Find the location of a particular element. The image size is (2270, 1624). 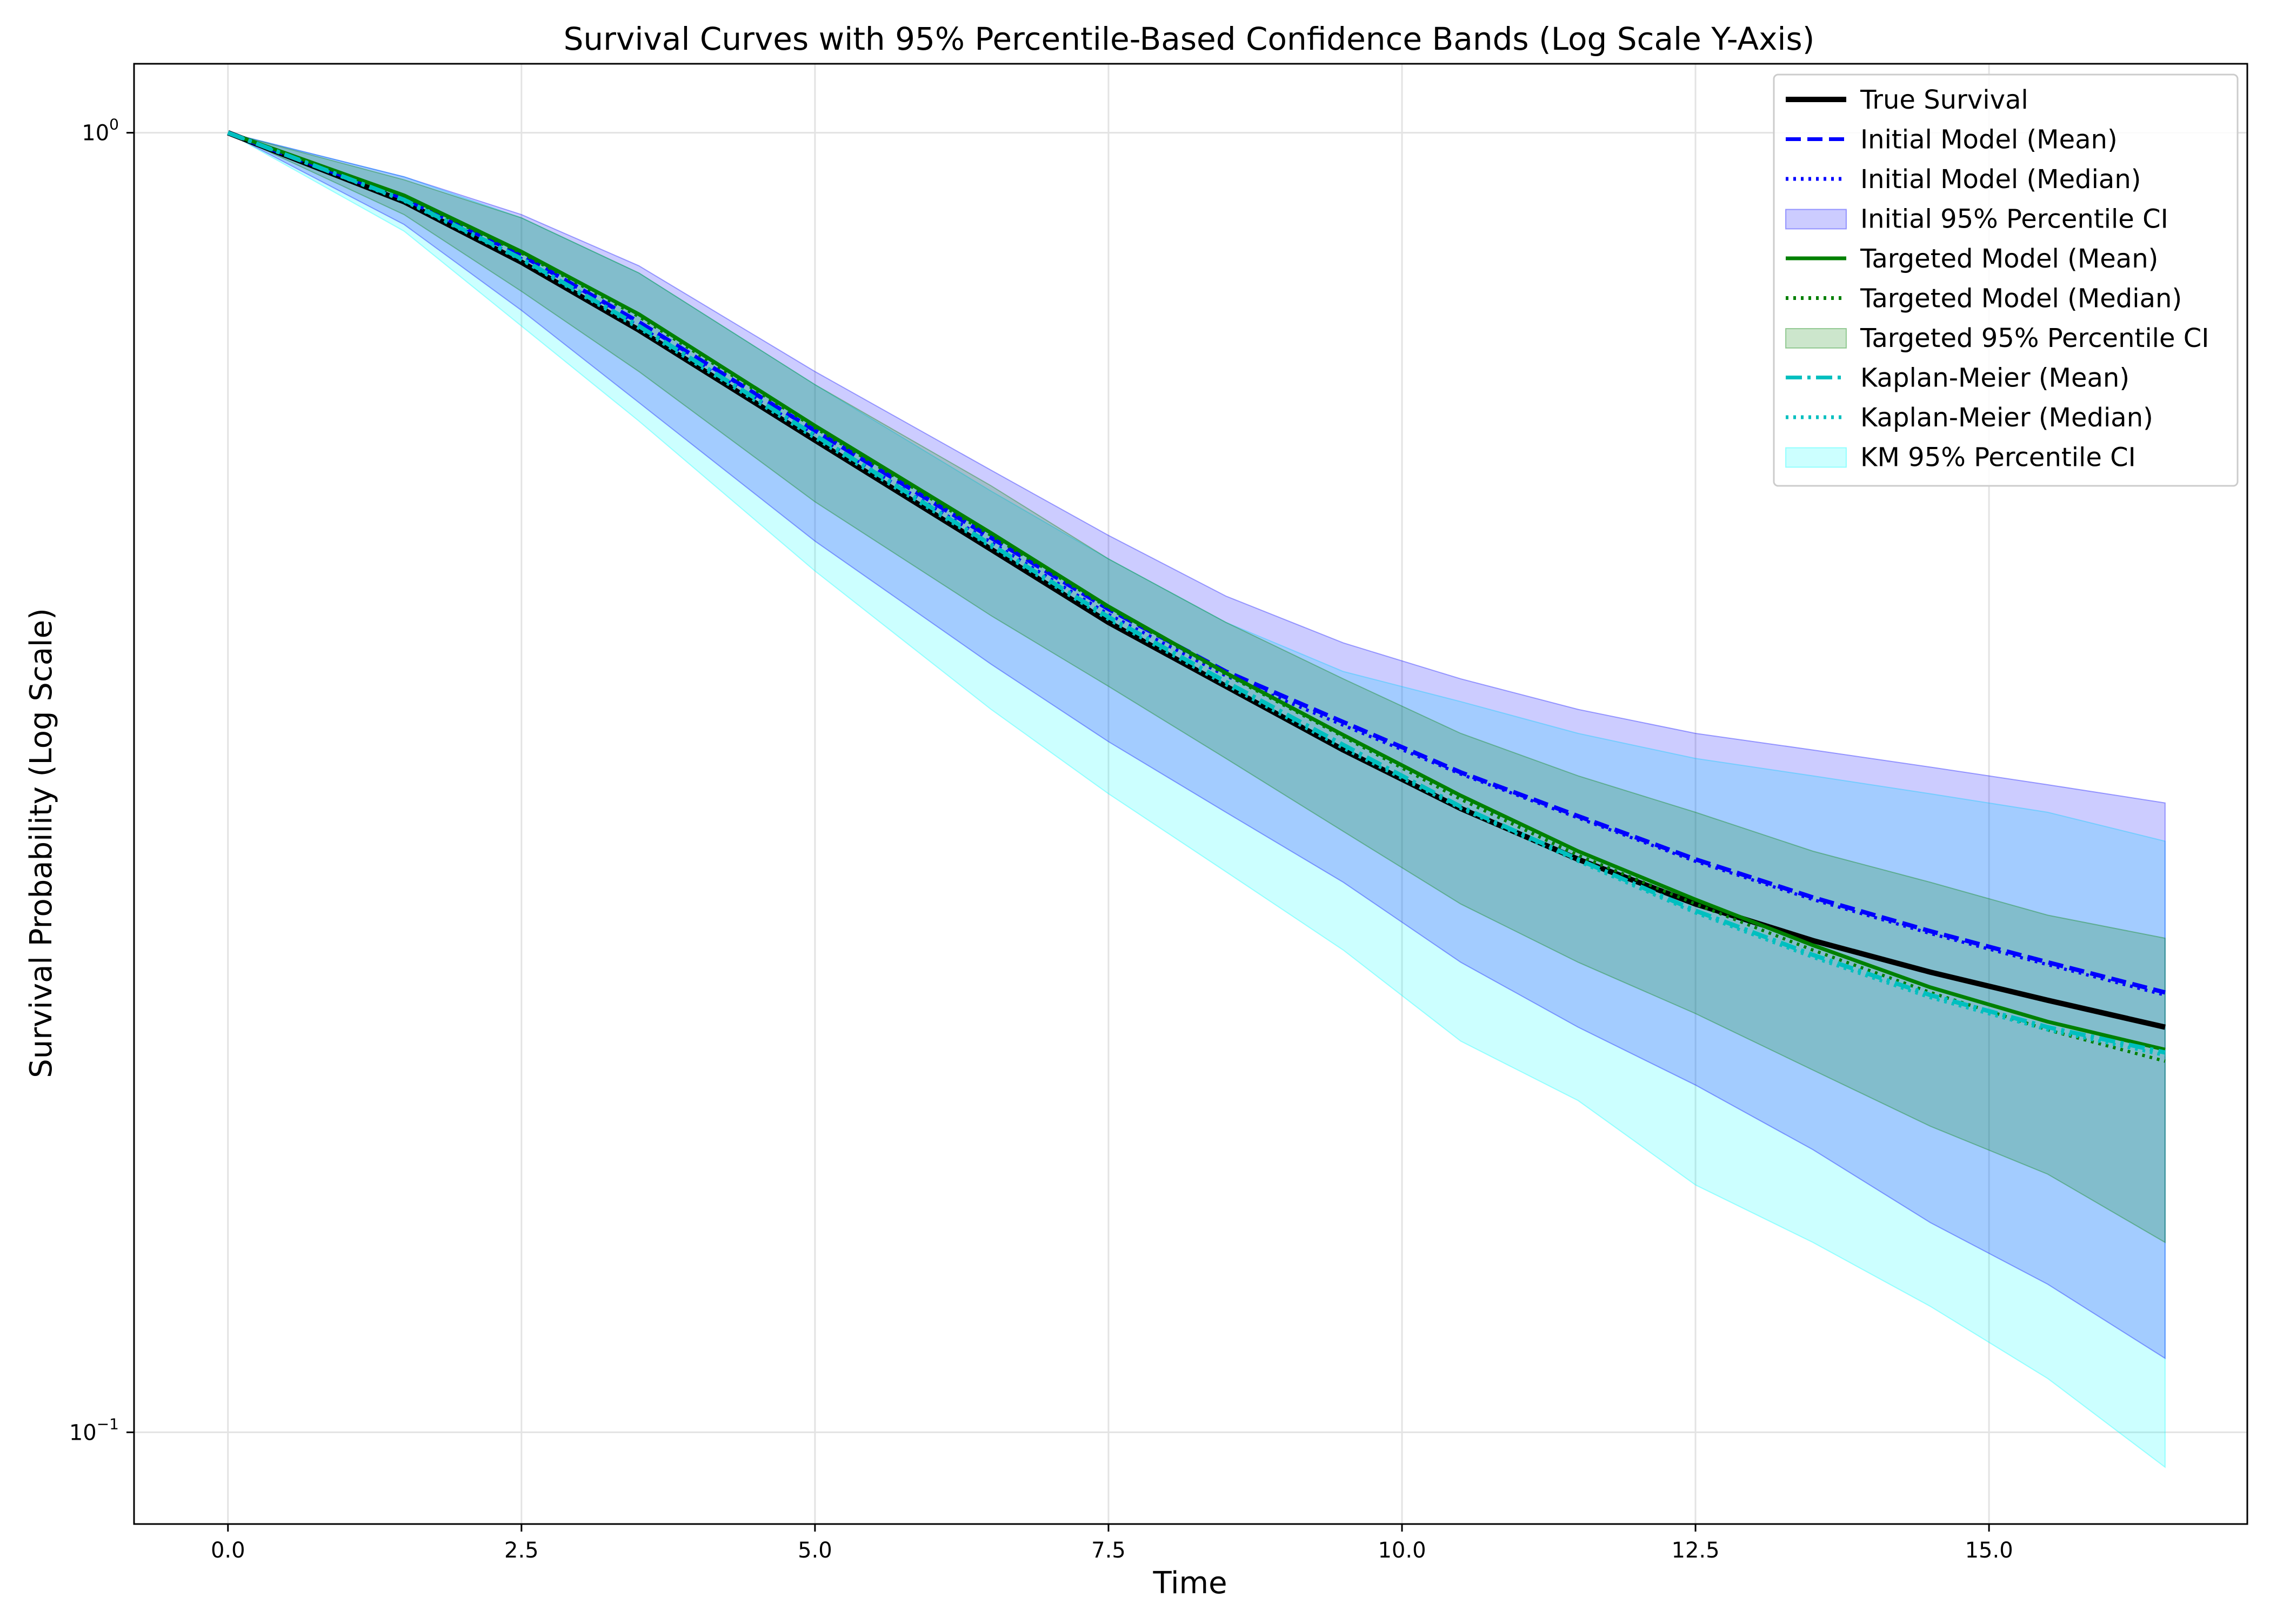

legend-entry-true-survival: True Survival is located at coordinates (1907, 100).